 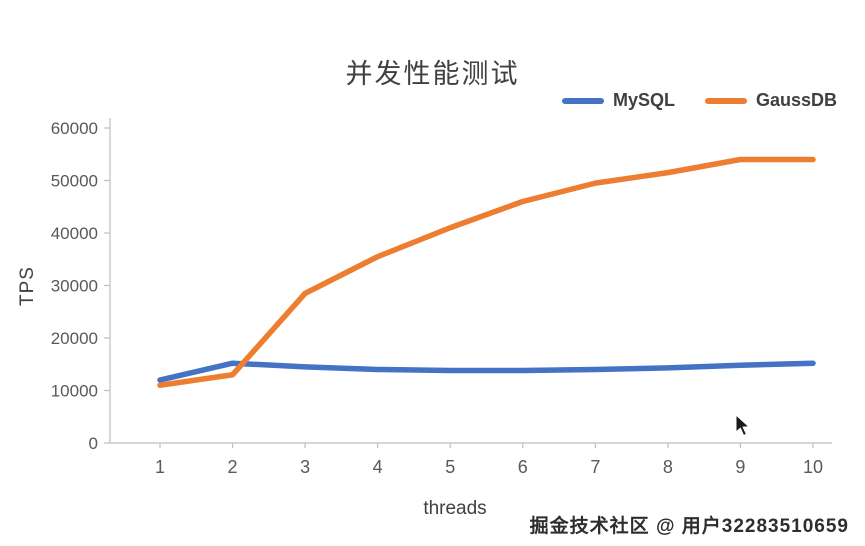 What do you see at coordinates (27, 286) in the screenshot?
I see `y-axis-label: TPS` at bounding box center [27, 286].